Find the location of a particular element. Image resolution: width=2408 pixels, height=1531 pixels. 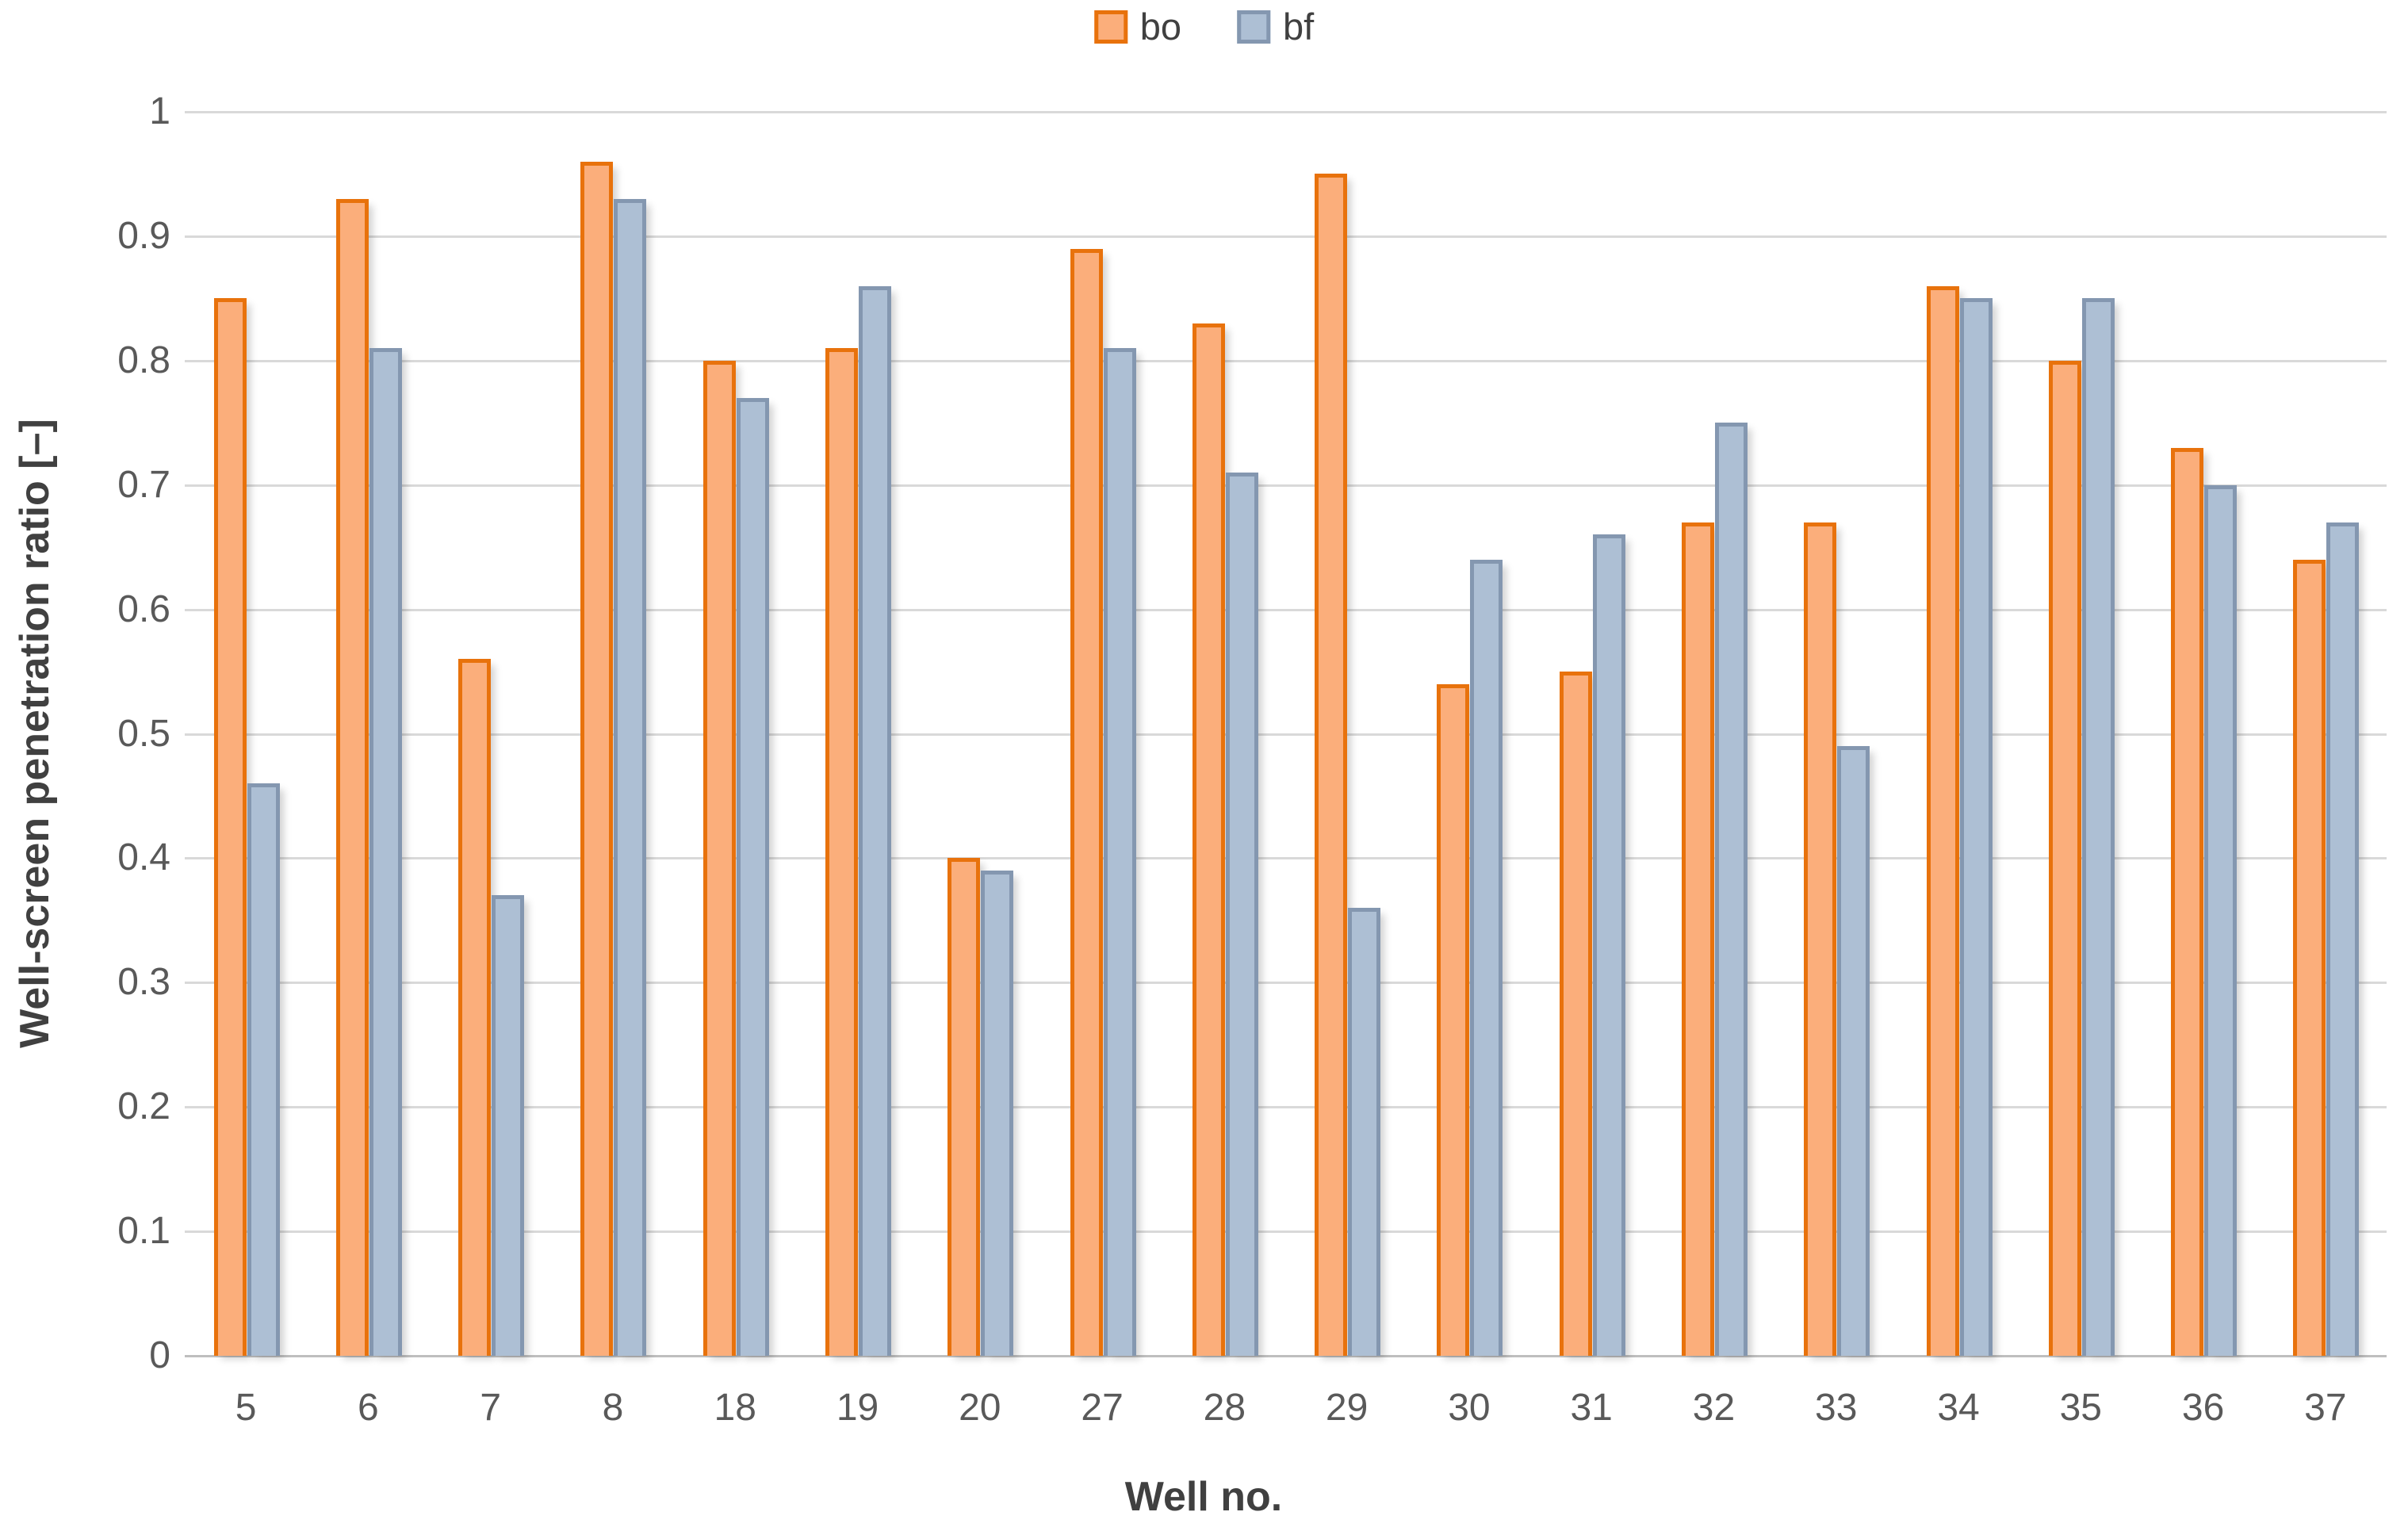

y-tick-label: 0.5 is located at coordinates (143, 733).